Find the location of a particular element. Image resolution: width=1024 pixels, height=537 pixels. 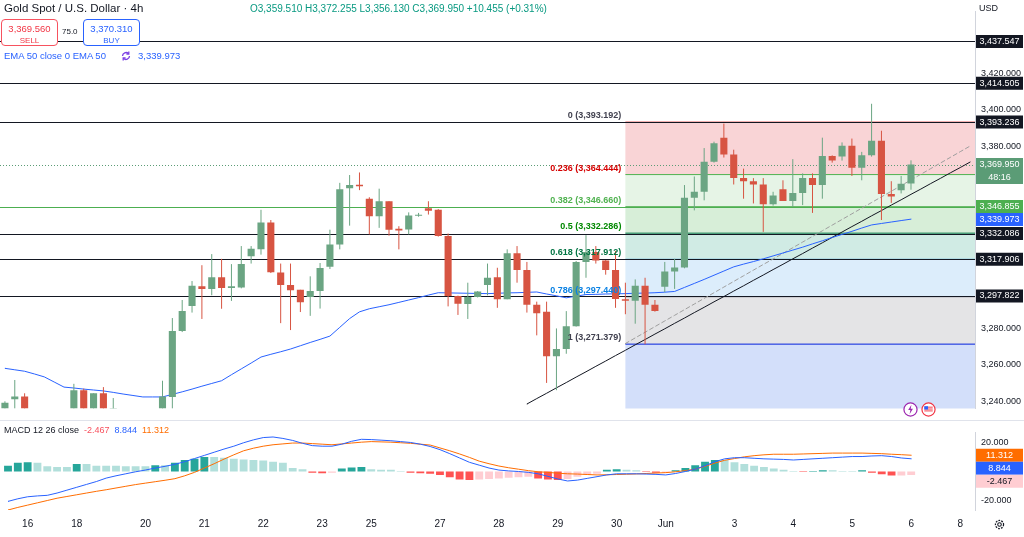

annotation: 3,369.560 is located at coordinates (29, 28).